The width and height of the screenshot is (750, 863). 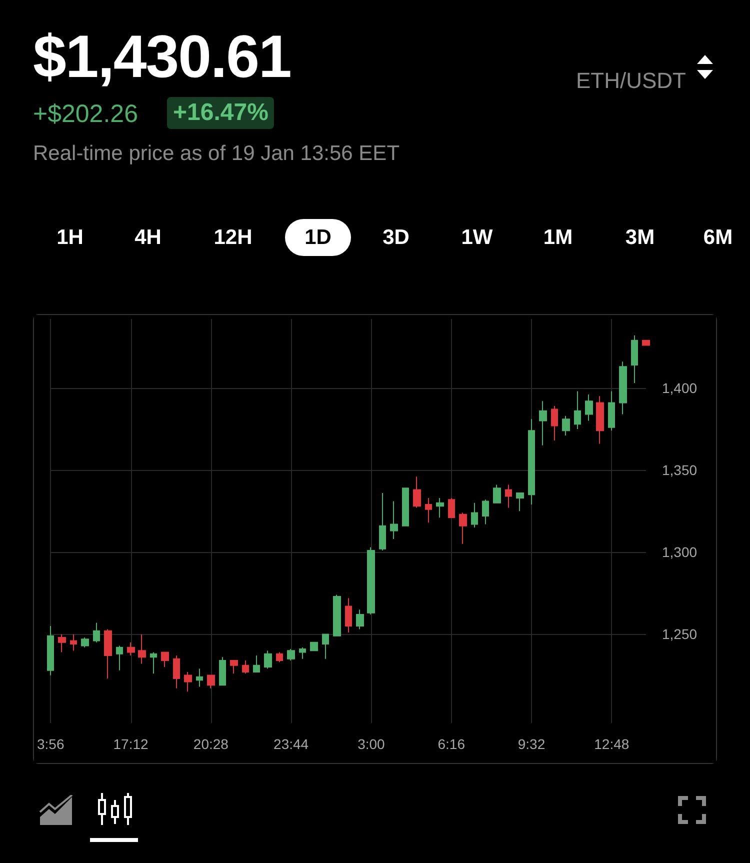 What do you see at coordinates (631, 81) in the screenshot?
I see `text: ETH/USDT` at bounding box center [631, 81].